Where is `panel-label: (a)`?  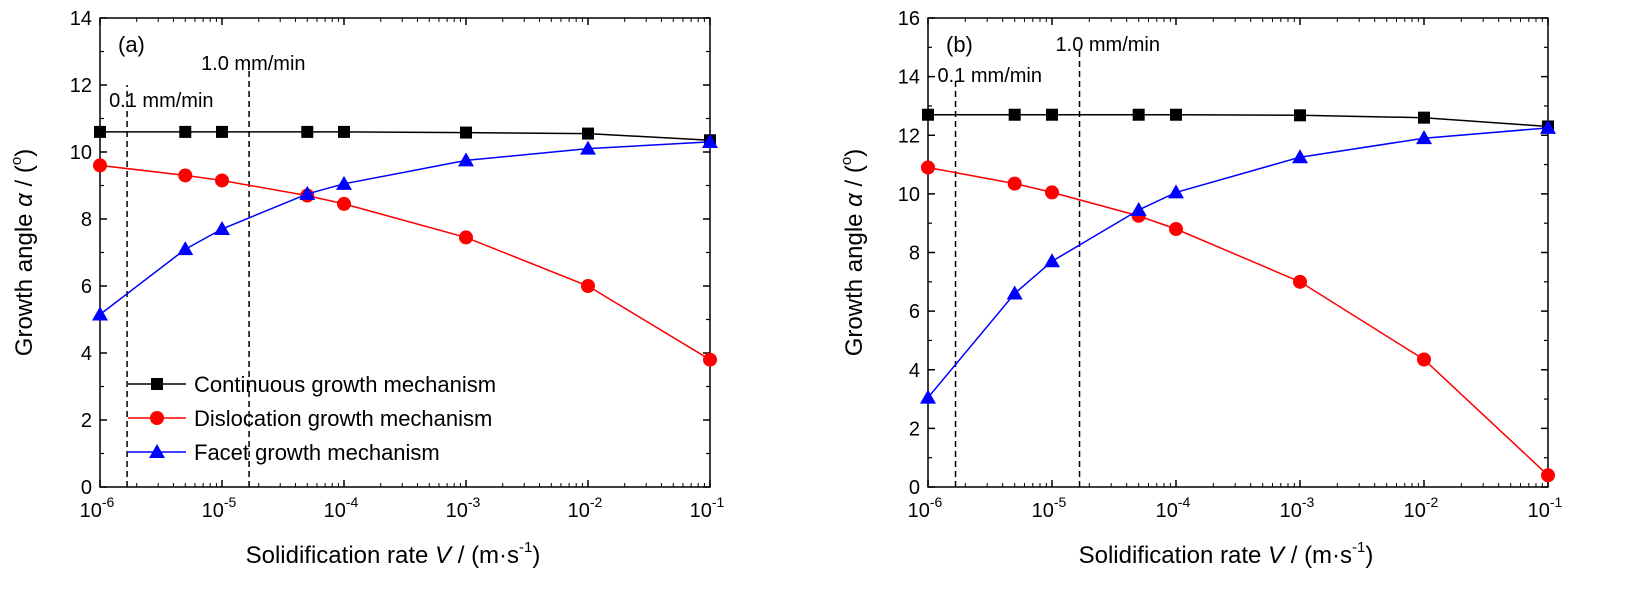 panel-label: (a) is located at coordinates (131, 44).